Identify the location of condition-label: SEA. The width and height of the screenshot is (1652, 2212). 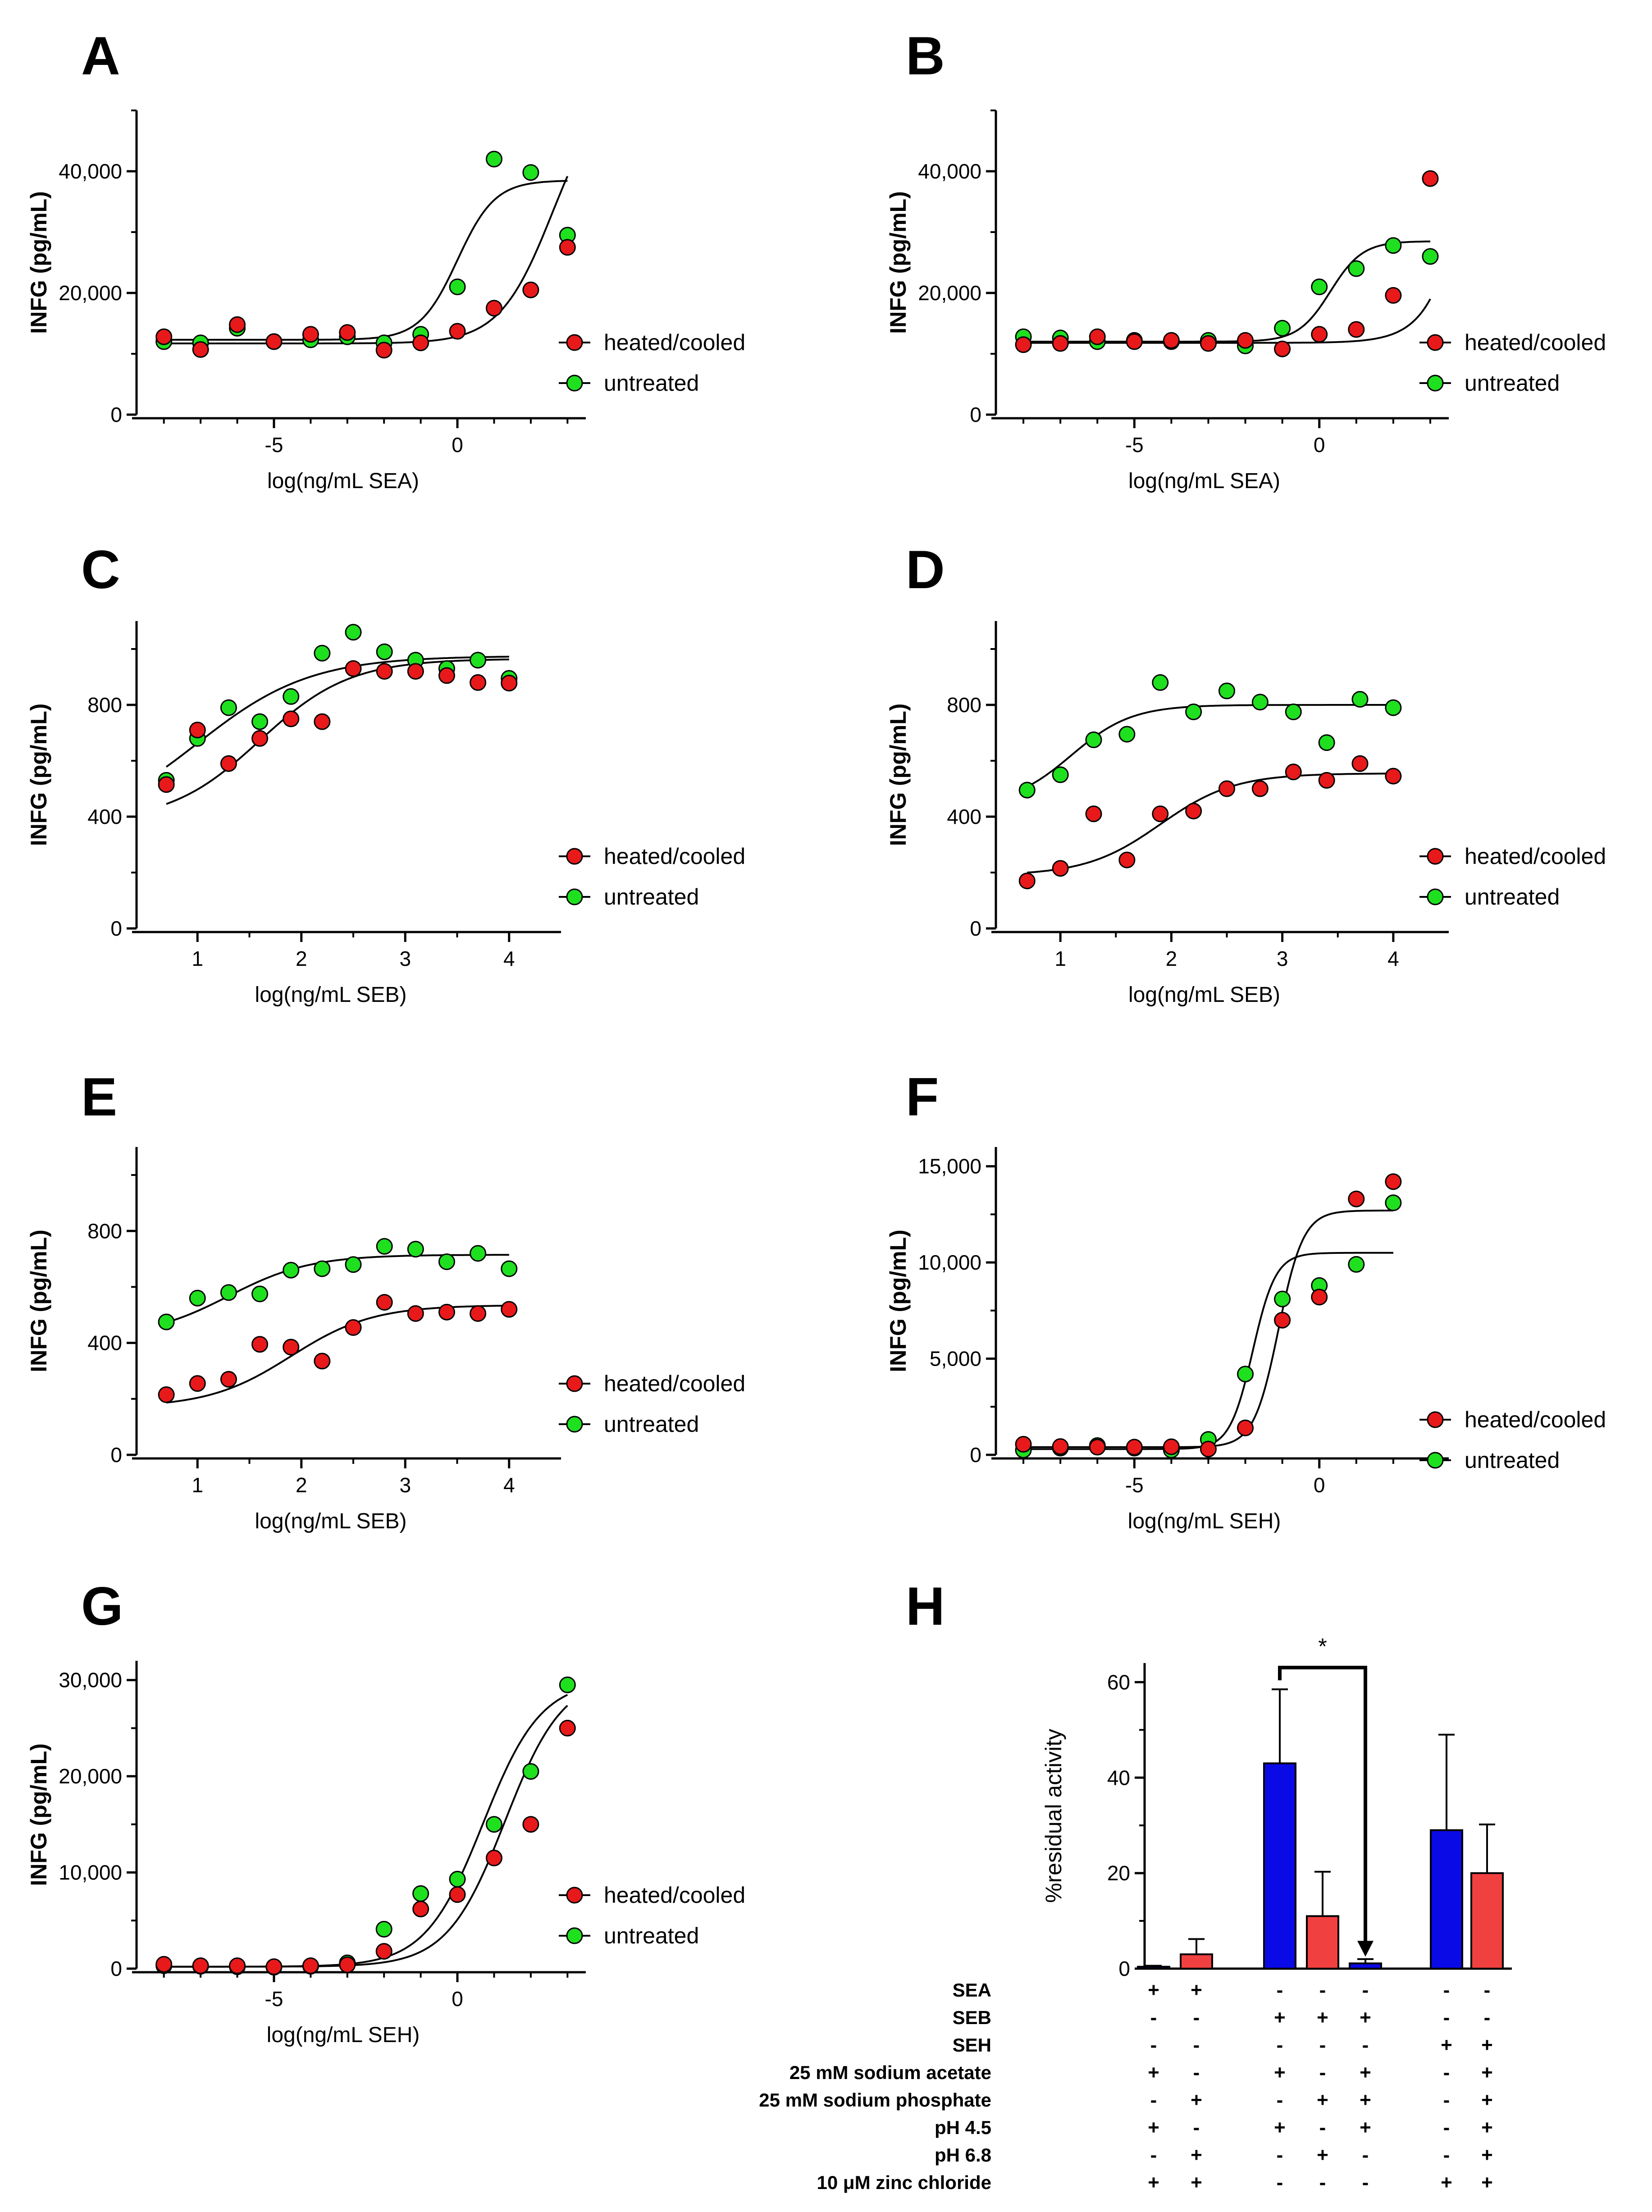
(972, 1990).